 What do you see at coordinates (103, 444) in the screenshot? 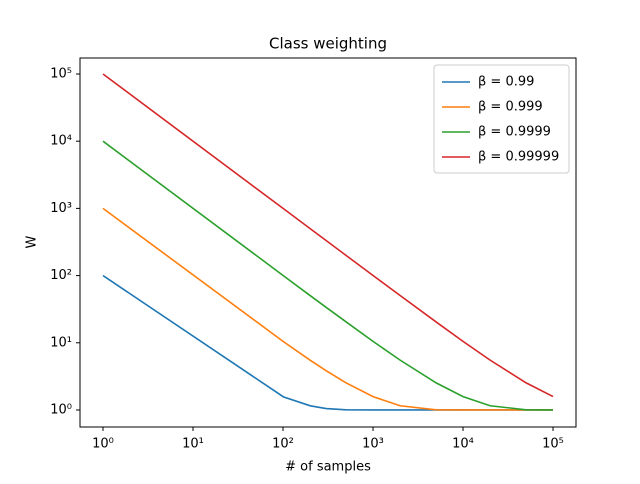
I see `x-tick-label: 10⁰` at bounding box center [103, 444].